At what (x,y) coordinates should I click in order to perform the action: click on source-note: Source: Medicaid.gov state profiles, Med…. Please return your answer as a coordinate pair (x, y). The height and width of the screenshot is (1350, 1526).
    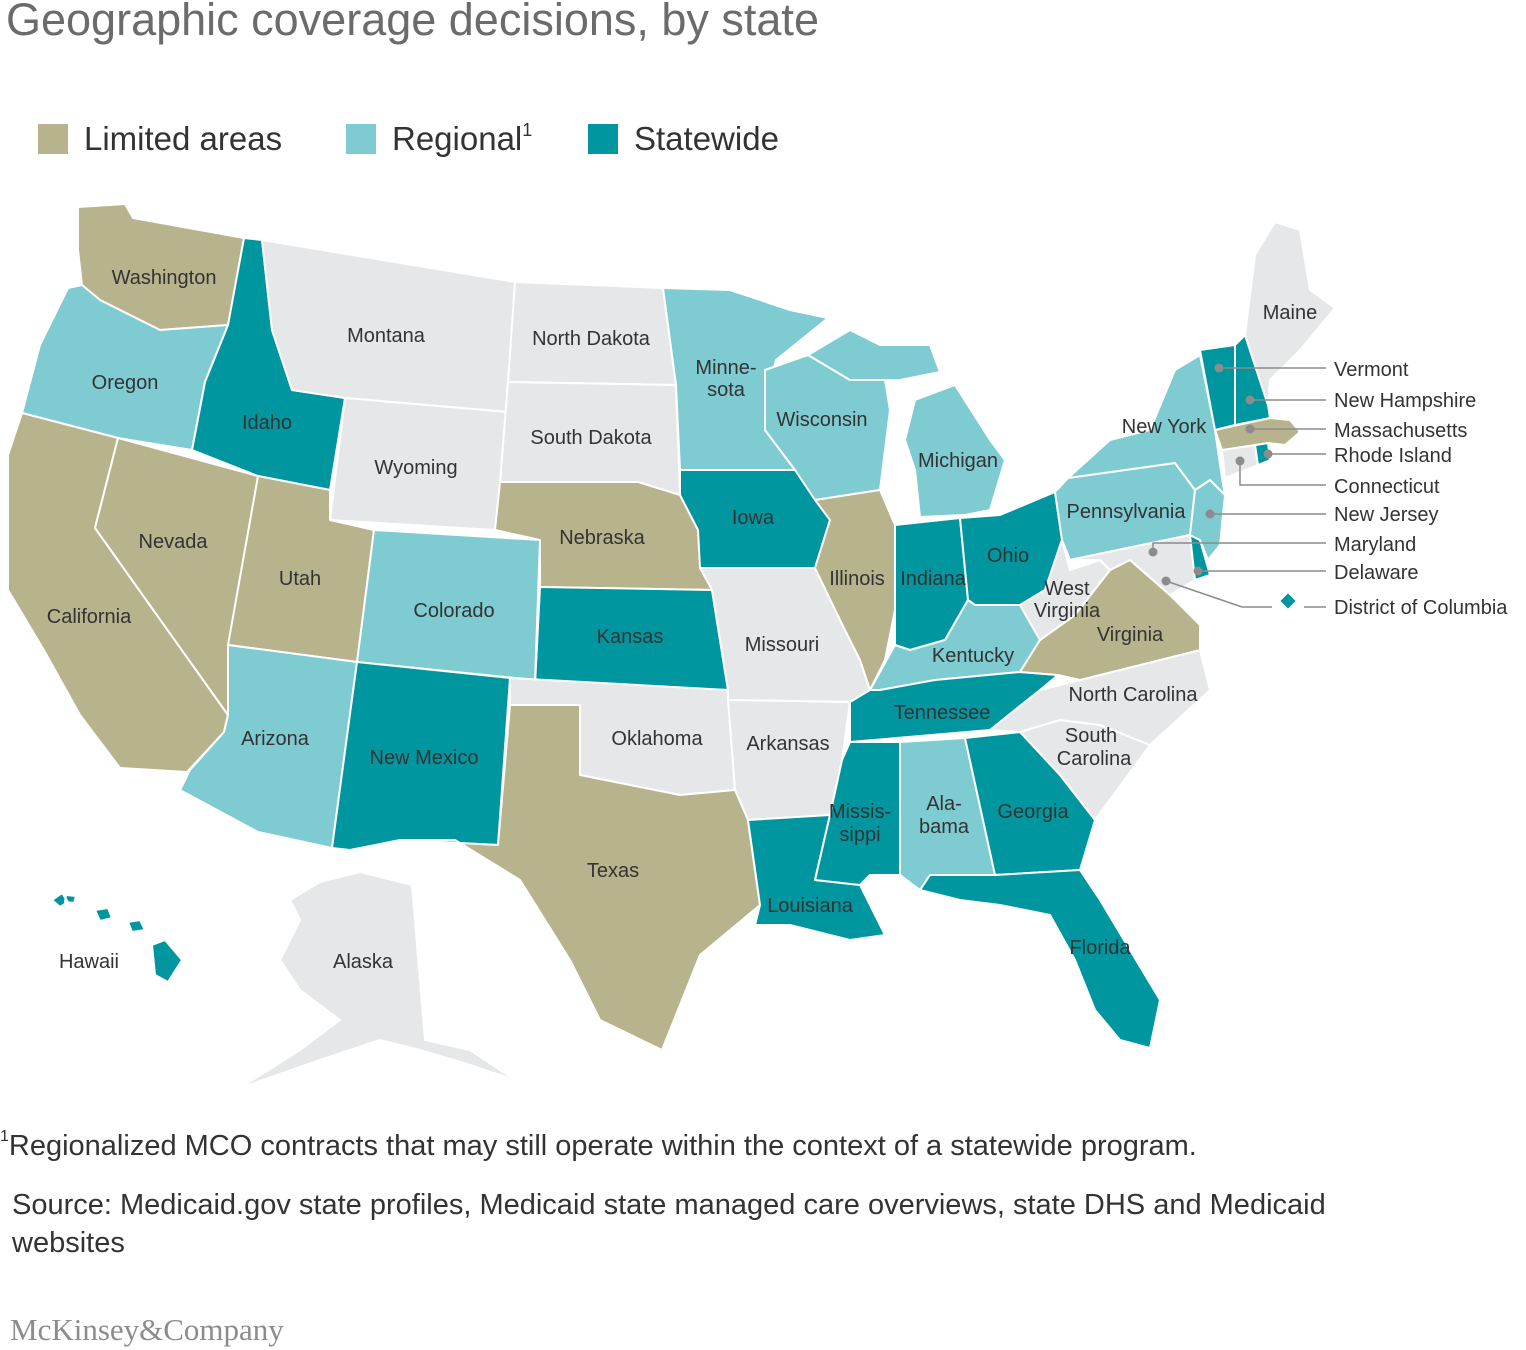
    Looking at the image, I should click on (669, 1224).